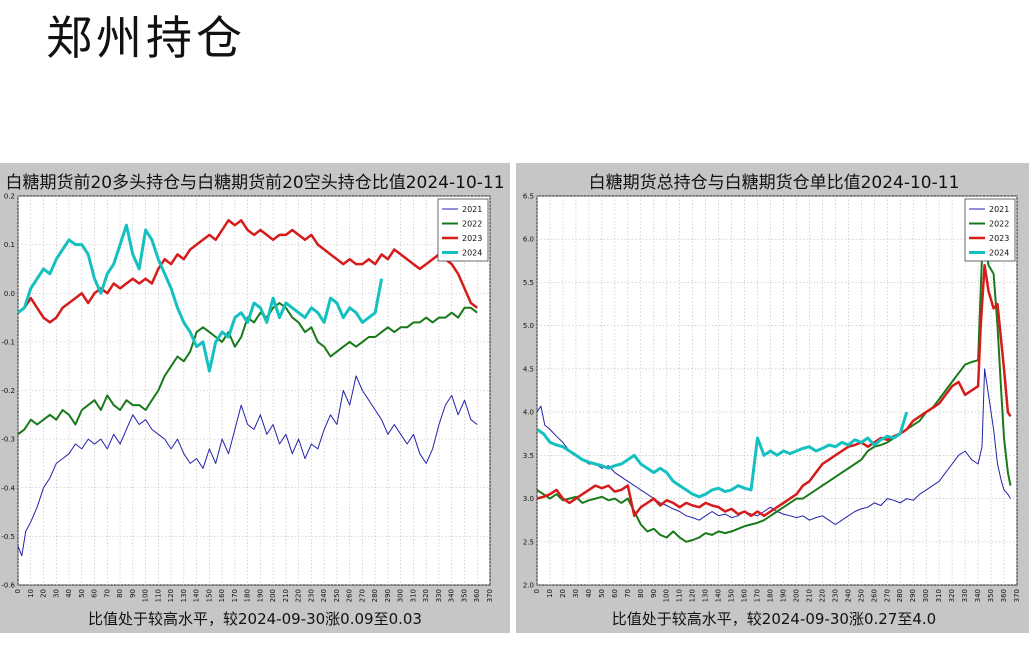 The image size is (1034, 647). What do you see at coordinates (774, 619) in the screenshot?
I see `chart-caption: 比值处于较高水平，较2024-09-30涨0.27至4.0` at bounding box center [774, 619].